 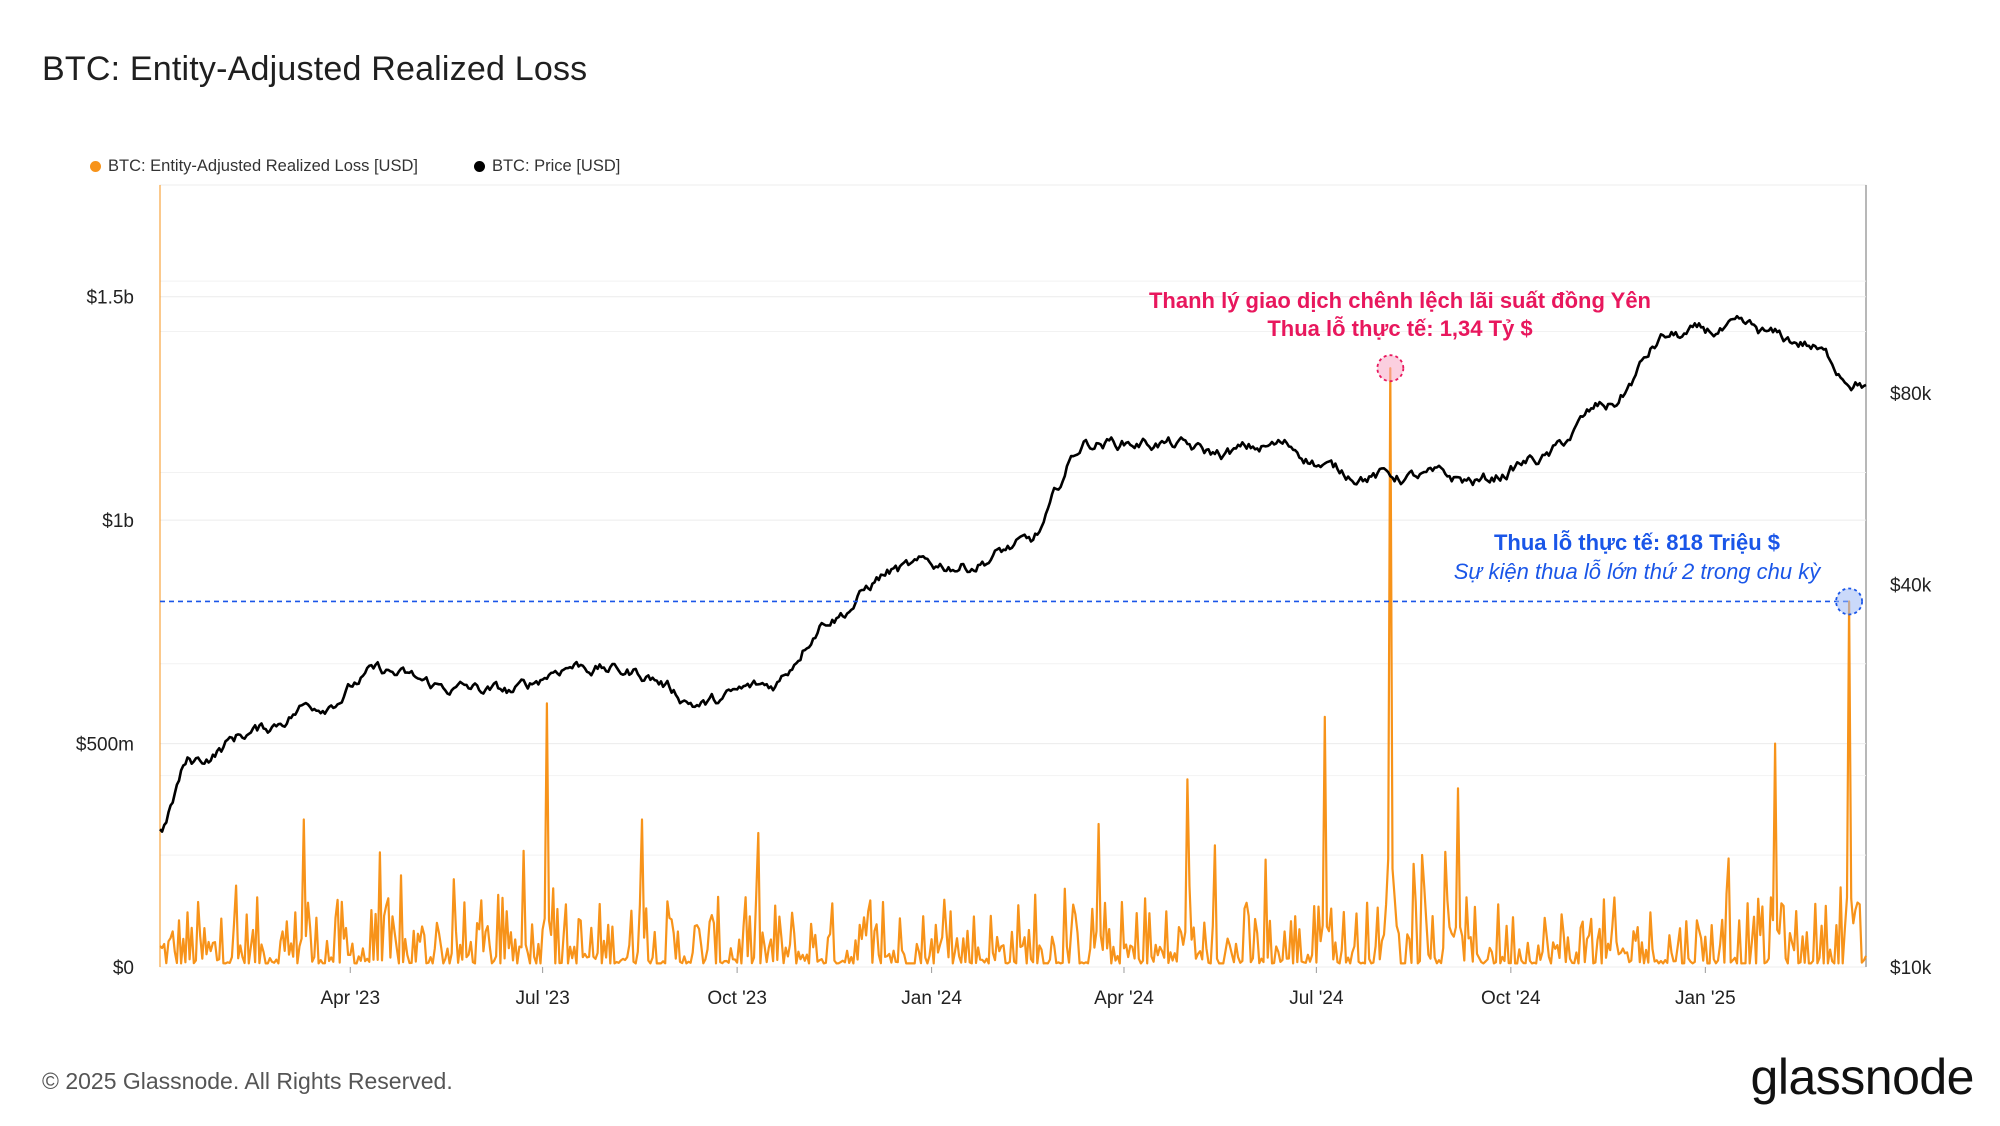 What do you see at coordinates (542, 998) in the screenshot?
I see `x-tick-label: Jul '23` at bounding box center [542, 998].